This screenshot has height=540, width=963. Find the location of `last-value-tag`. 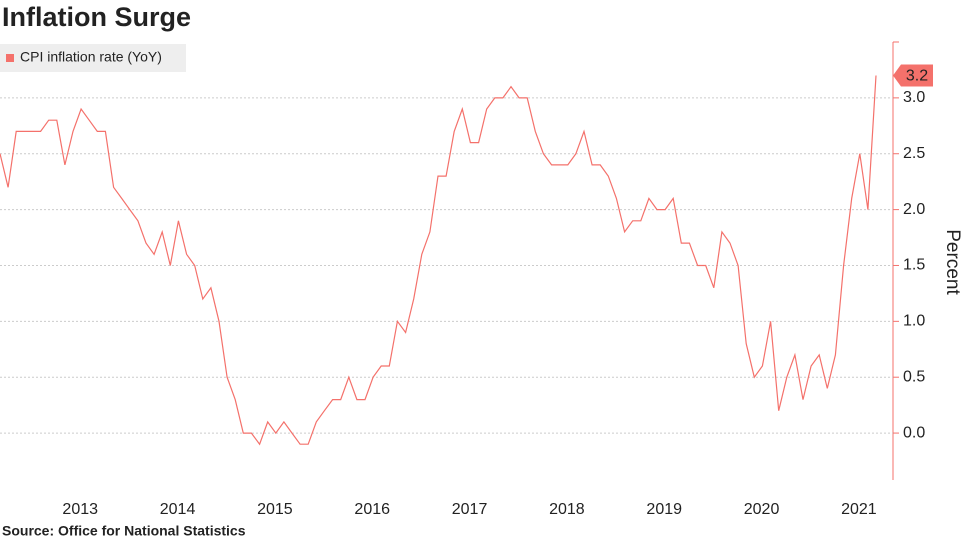

last-value-tag is located at coordinates (913, 75).